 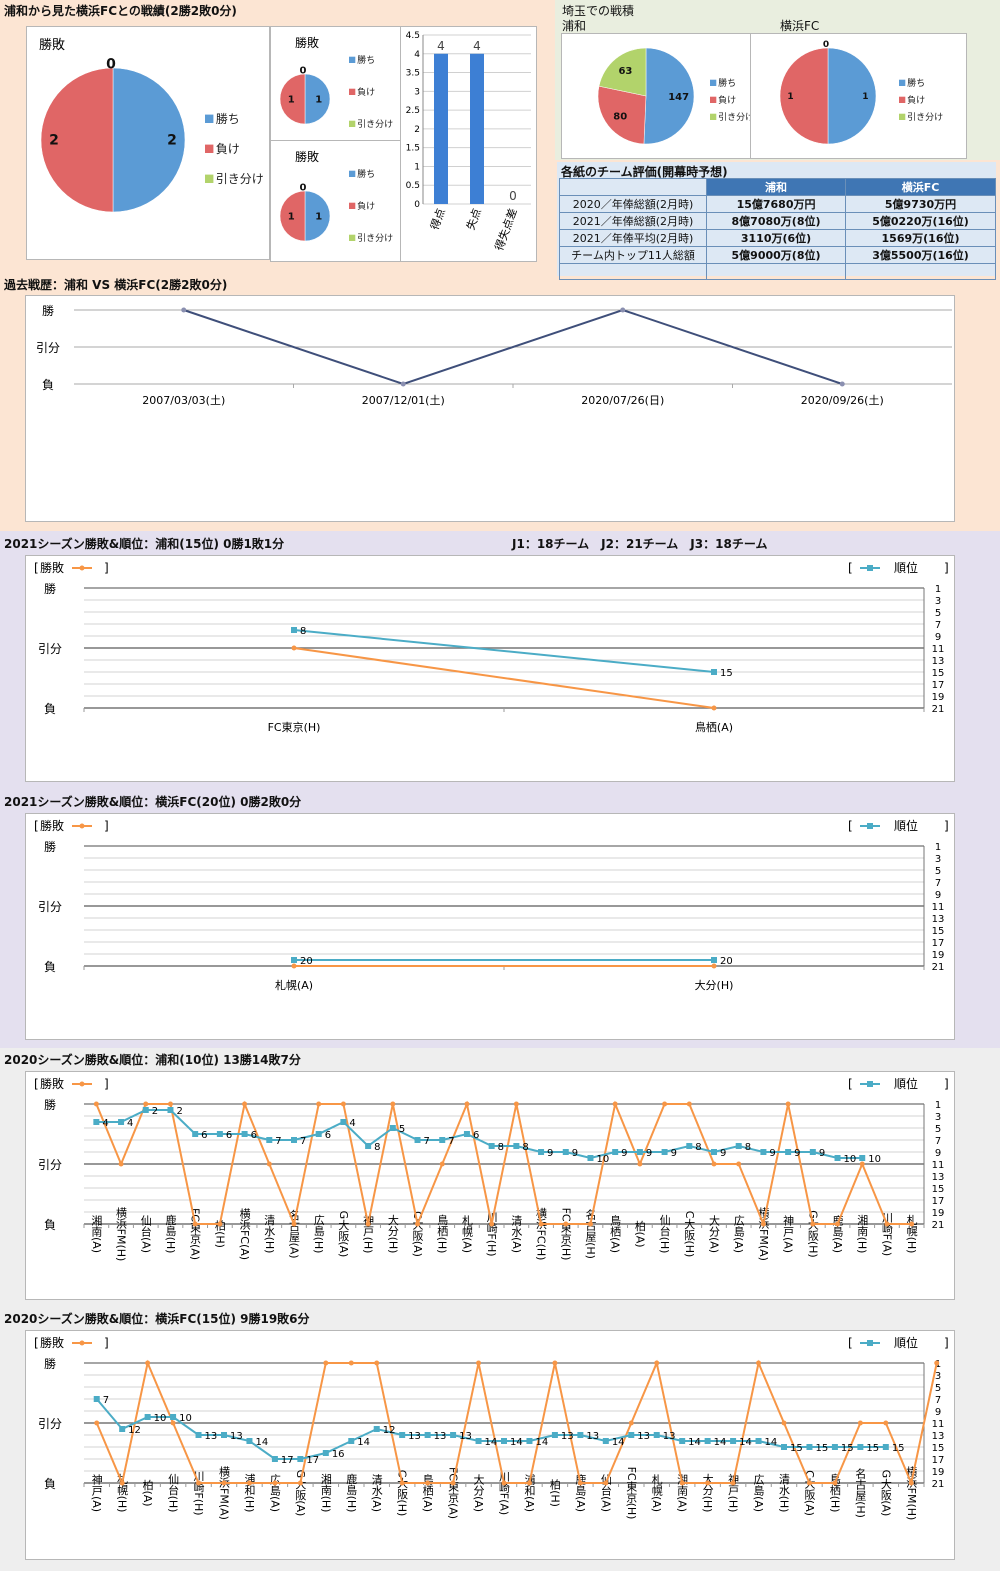 What do you see at coordinates (417, 55) in the screenshot?
I see `y-tick-label: 4` at bounding box center [417, 55].